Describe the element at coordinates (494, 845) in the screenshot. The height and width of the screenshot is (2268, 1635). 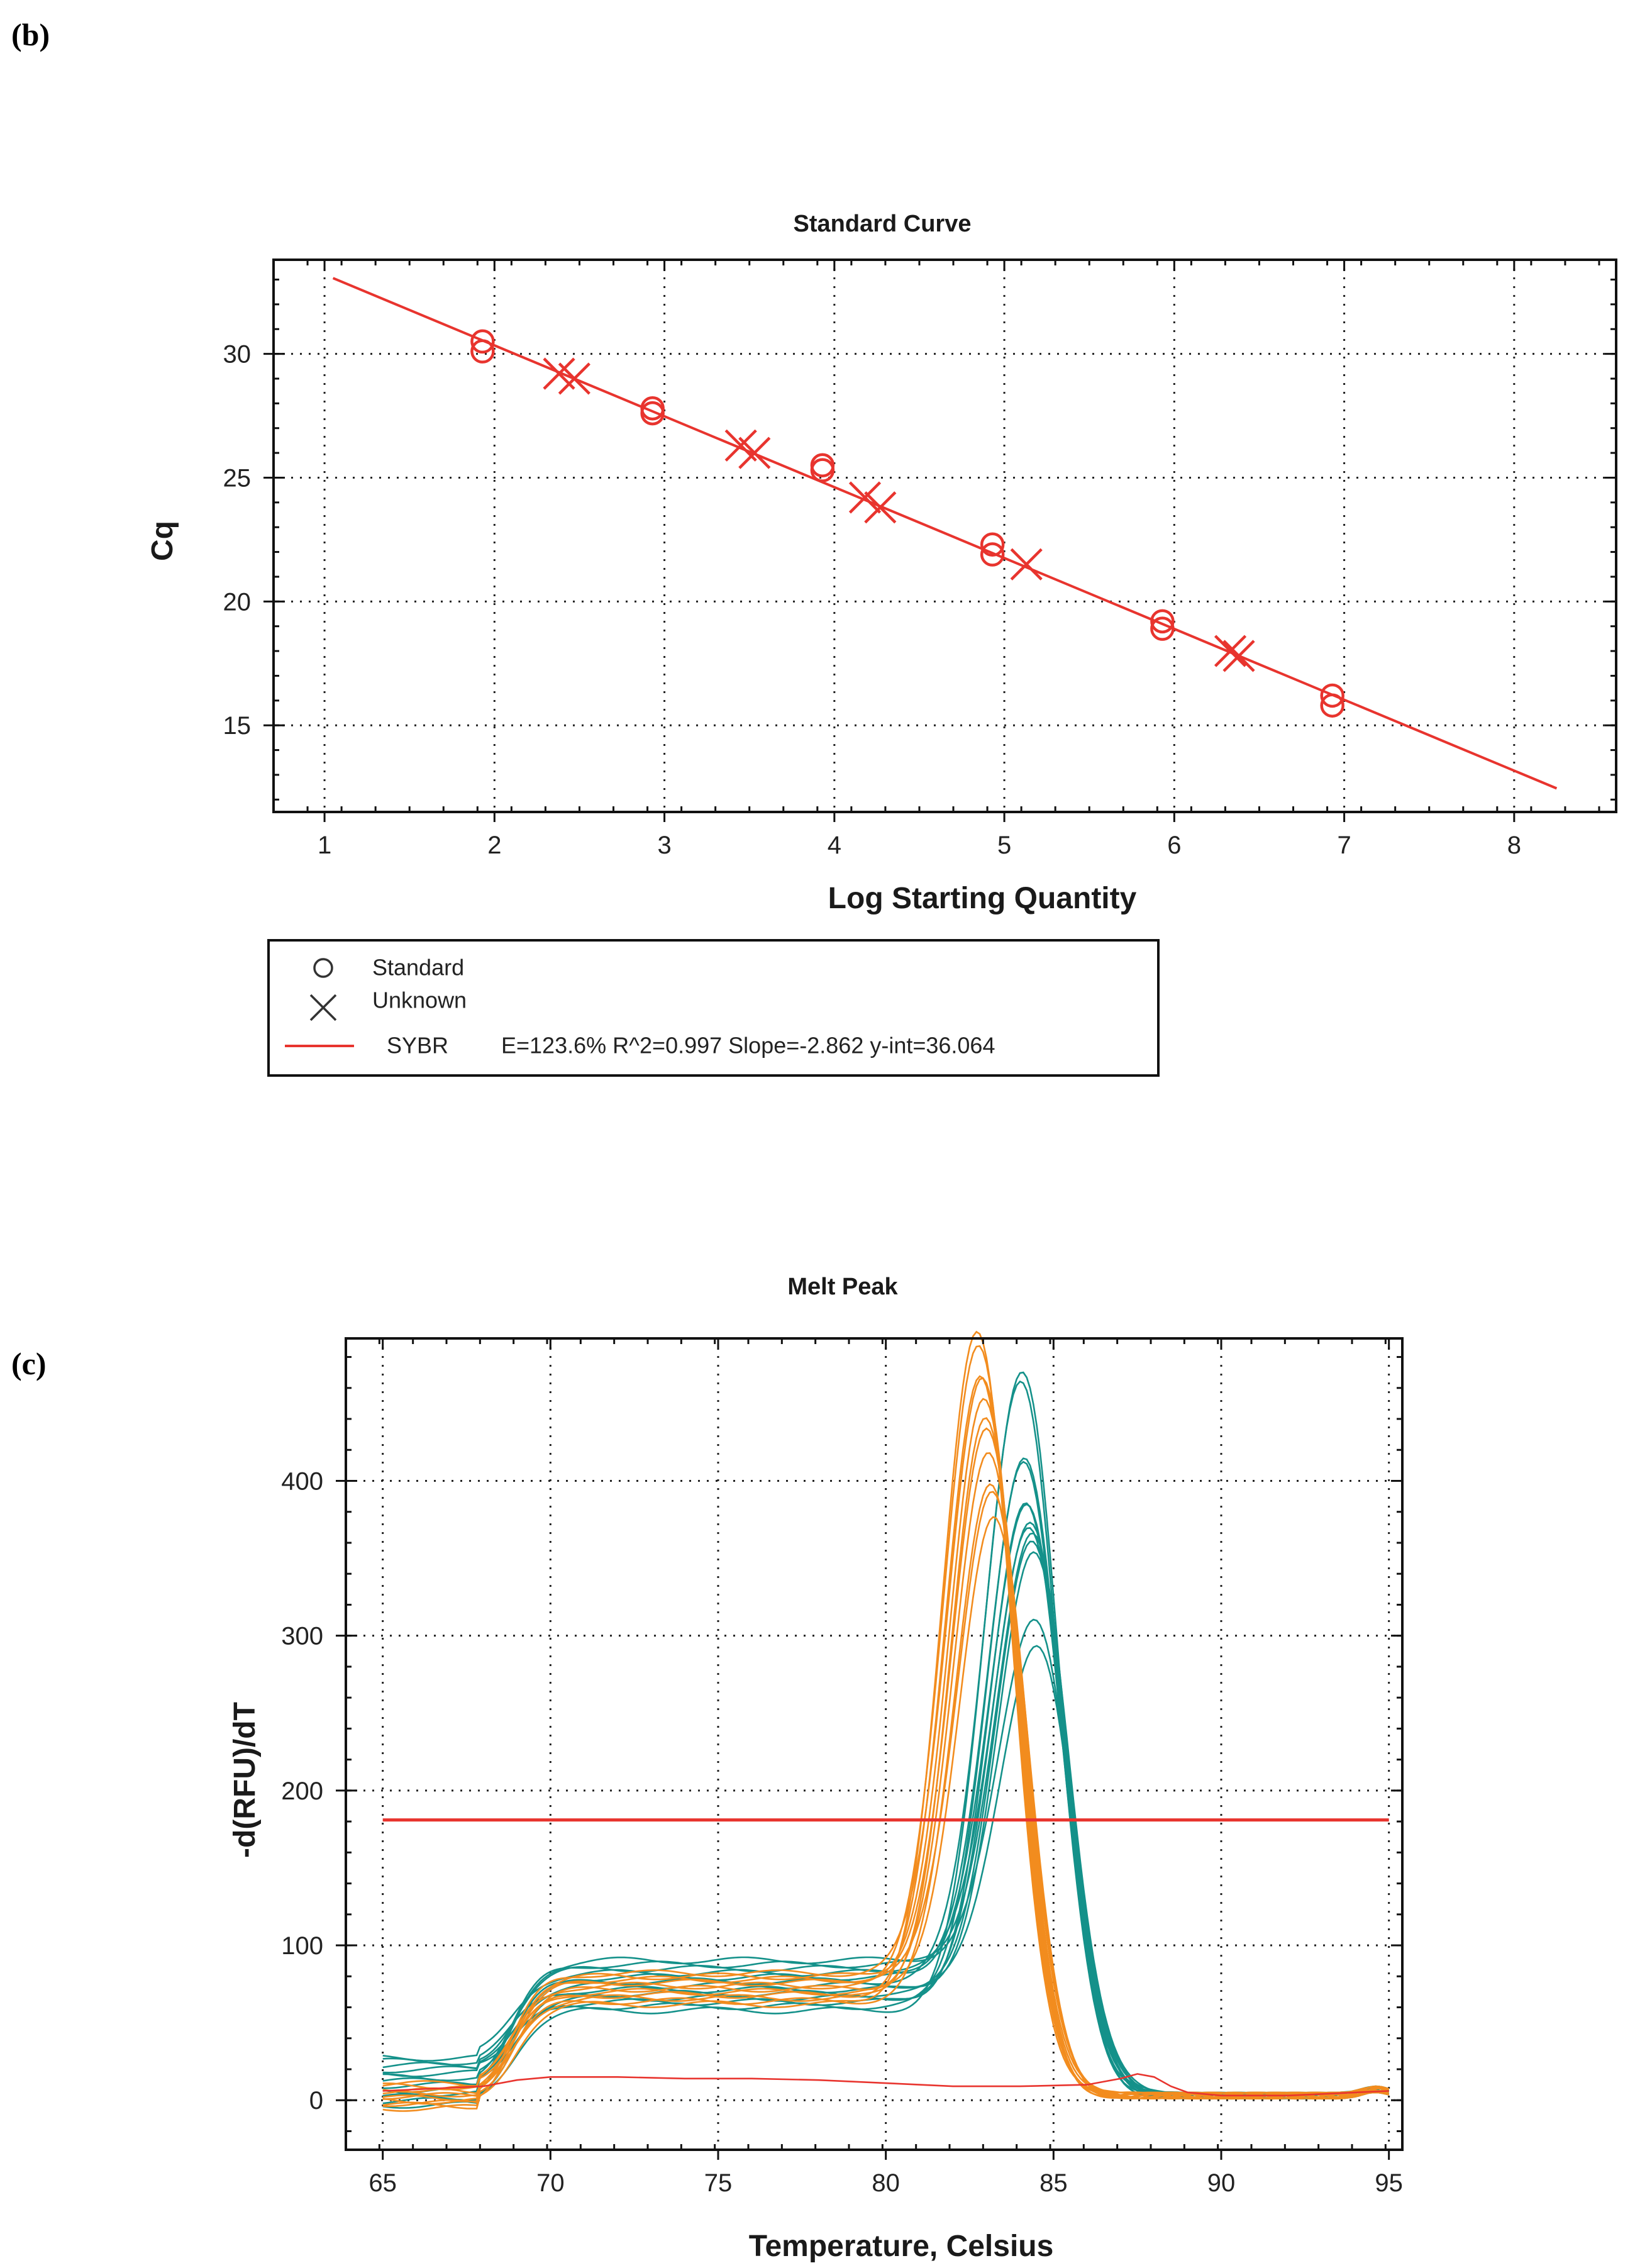
I see `x-tick-label: 2` at that location.